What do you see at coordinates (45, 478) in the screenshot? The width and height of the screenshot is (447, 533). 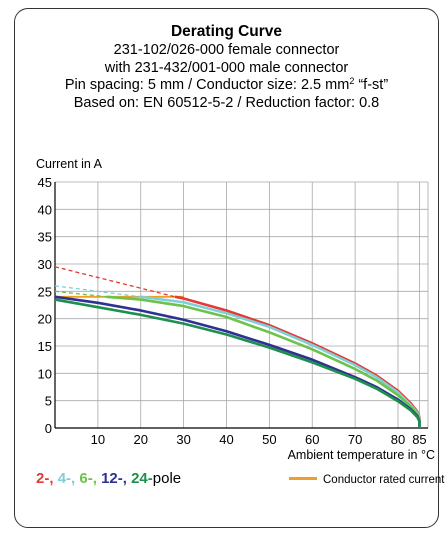 I see `legend-item-2-pole: 2-,` at bounding box center [45, 478].